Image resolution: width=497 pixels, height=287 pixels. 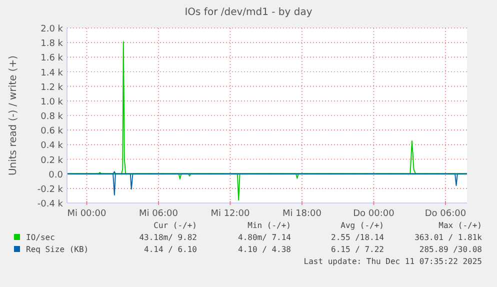 I want to click on text: 6.15 / 7.22, so click(x=357, y=249).